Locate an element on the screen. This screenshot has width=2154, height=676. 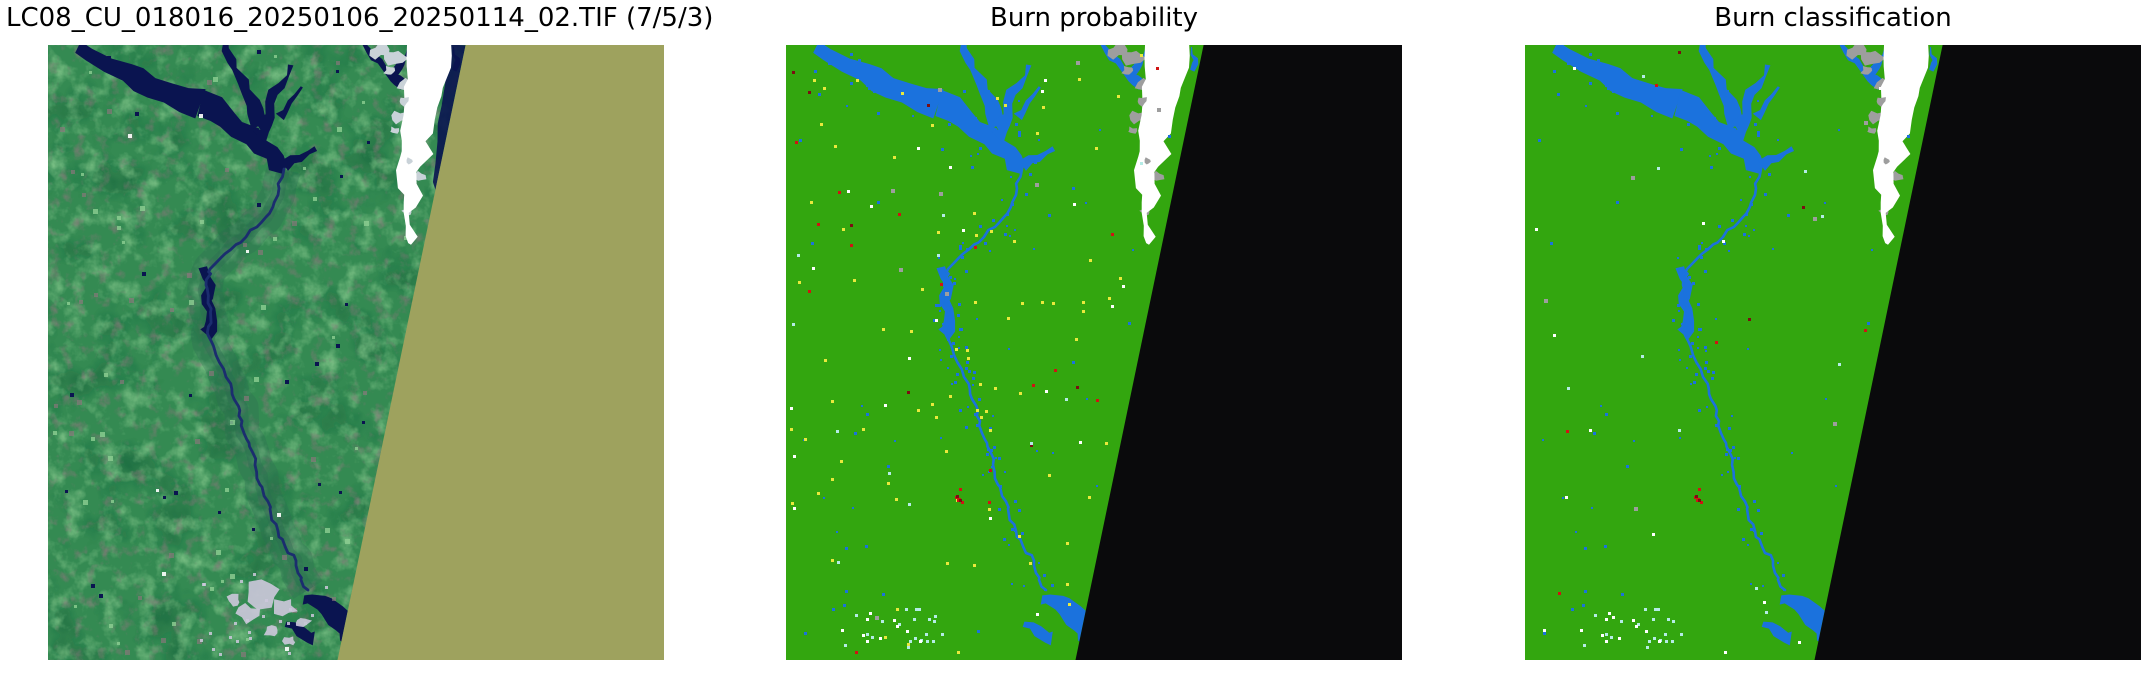
city-patch is located at coordinates (264, 614).